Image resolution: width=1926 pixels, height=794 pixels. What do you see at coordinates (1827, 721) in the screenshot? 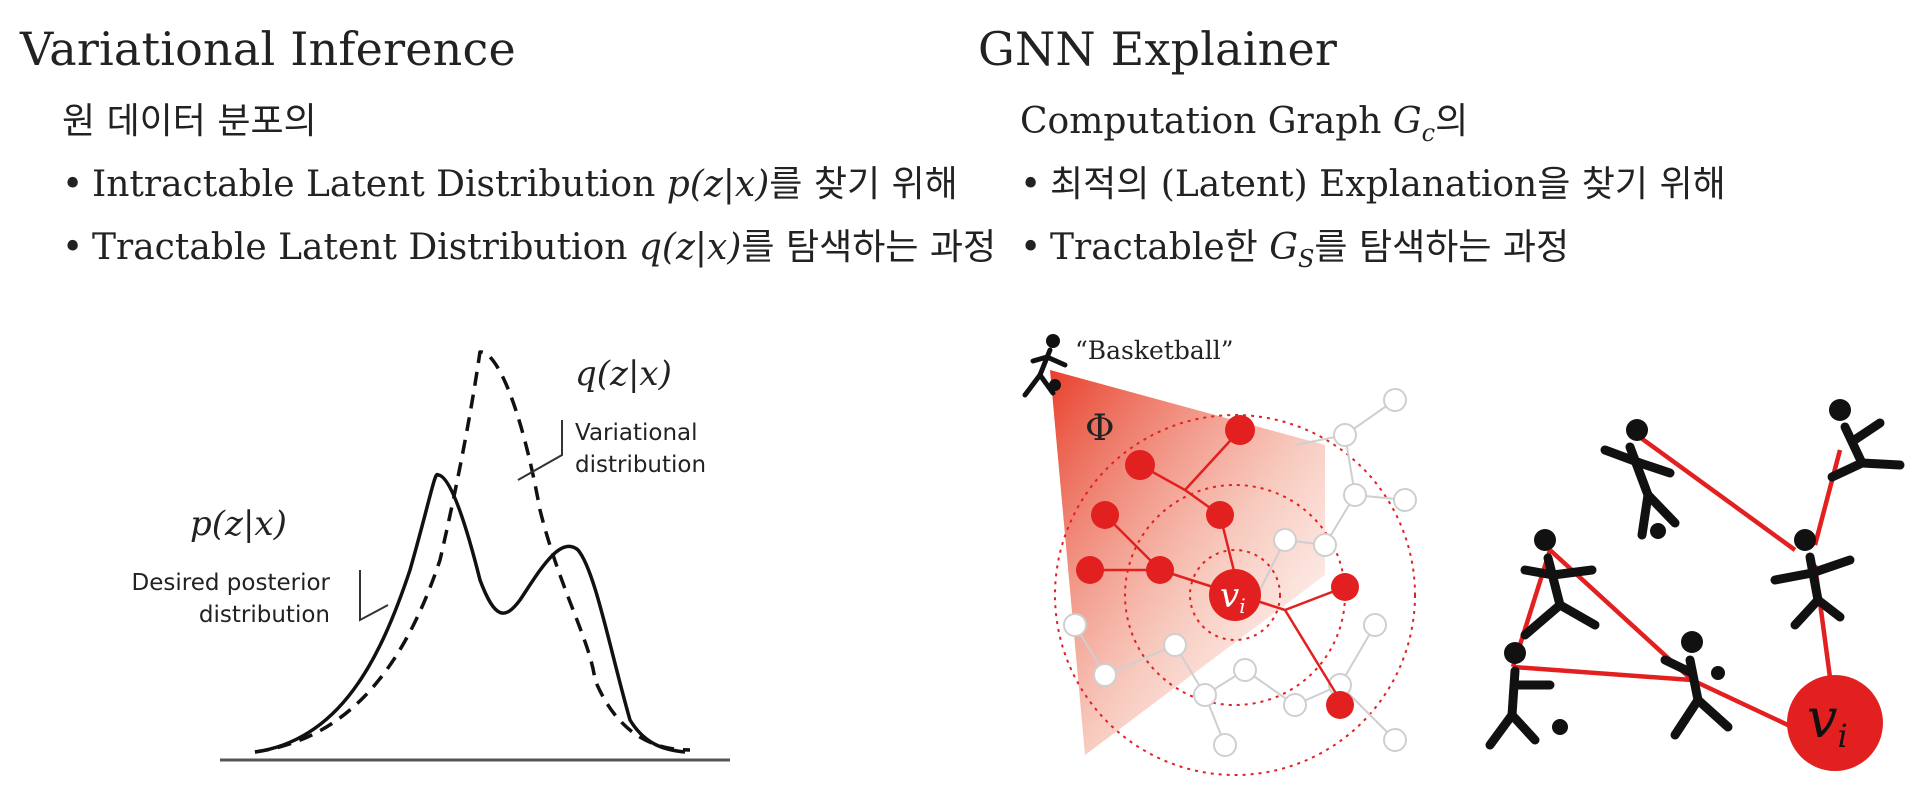
I see `subgraph-target-label: vi` at bounding box center [1827, 721].